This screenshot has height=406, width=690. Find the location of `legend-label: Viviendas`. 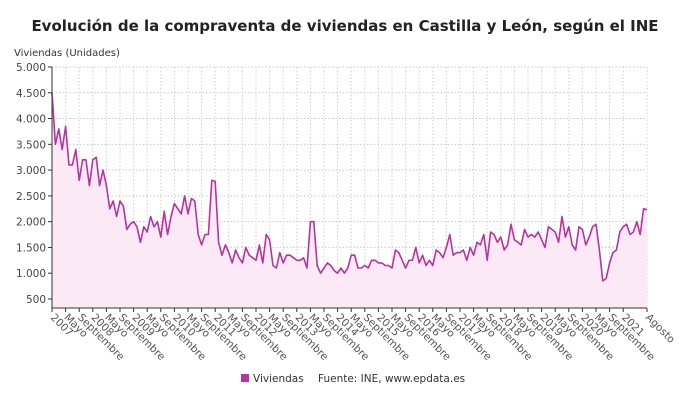

legend-label: Viviendas is located at coordinates (278, 379).